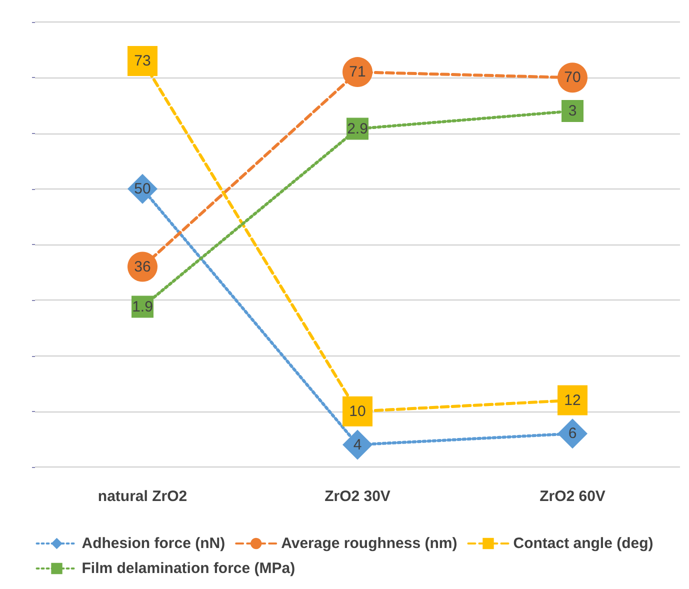 This screenshot has width=689, height=589. I want to click on x-tick-label: ZrO2 30V, so click(357, 496).